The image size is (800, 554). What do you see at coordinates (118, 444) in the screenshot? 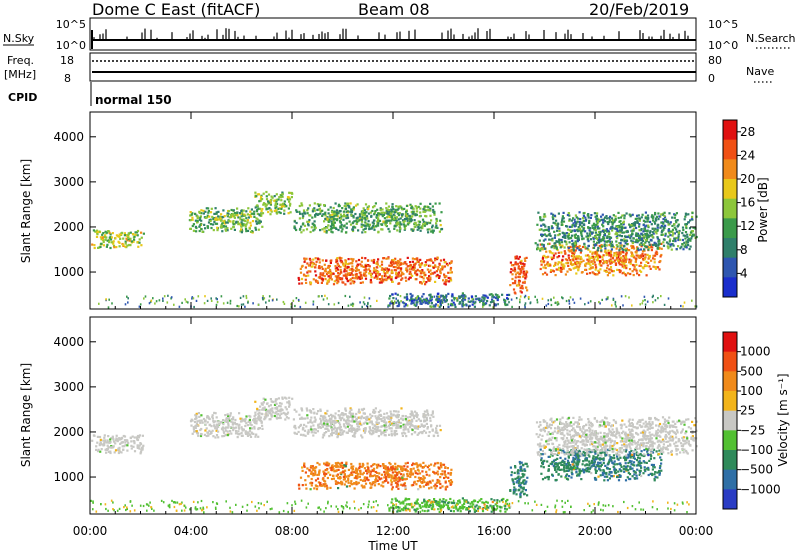
I see `echo-region` at bounding box center [118, 444].